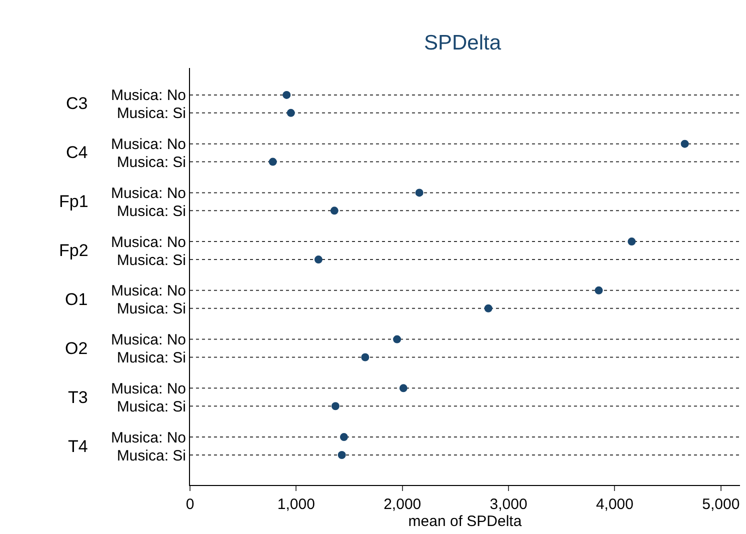  What do you see at coordinates (77, 103) in the screenshot?
I see `text: C3` at bounding box center [77, 103].